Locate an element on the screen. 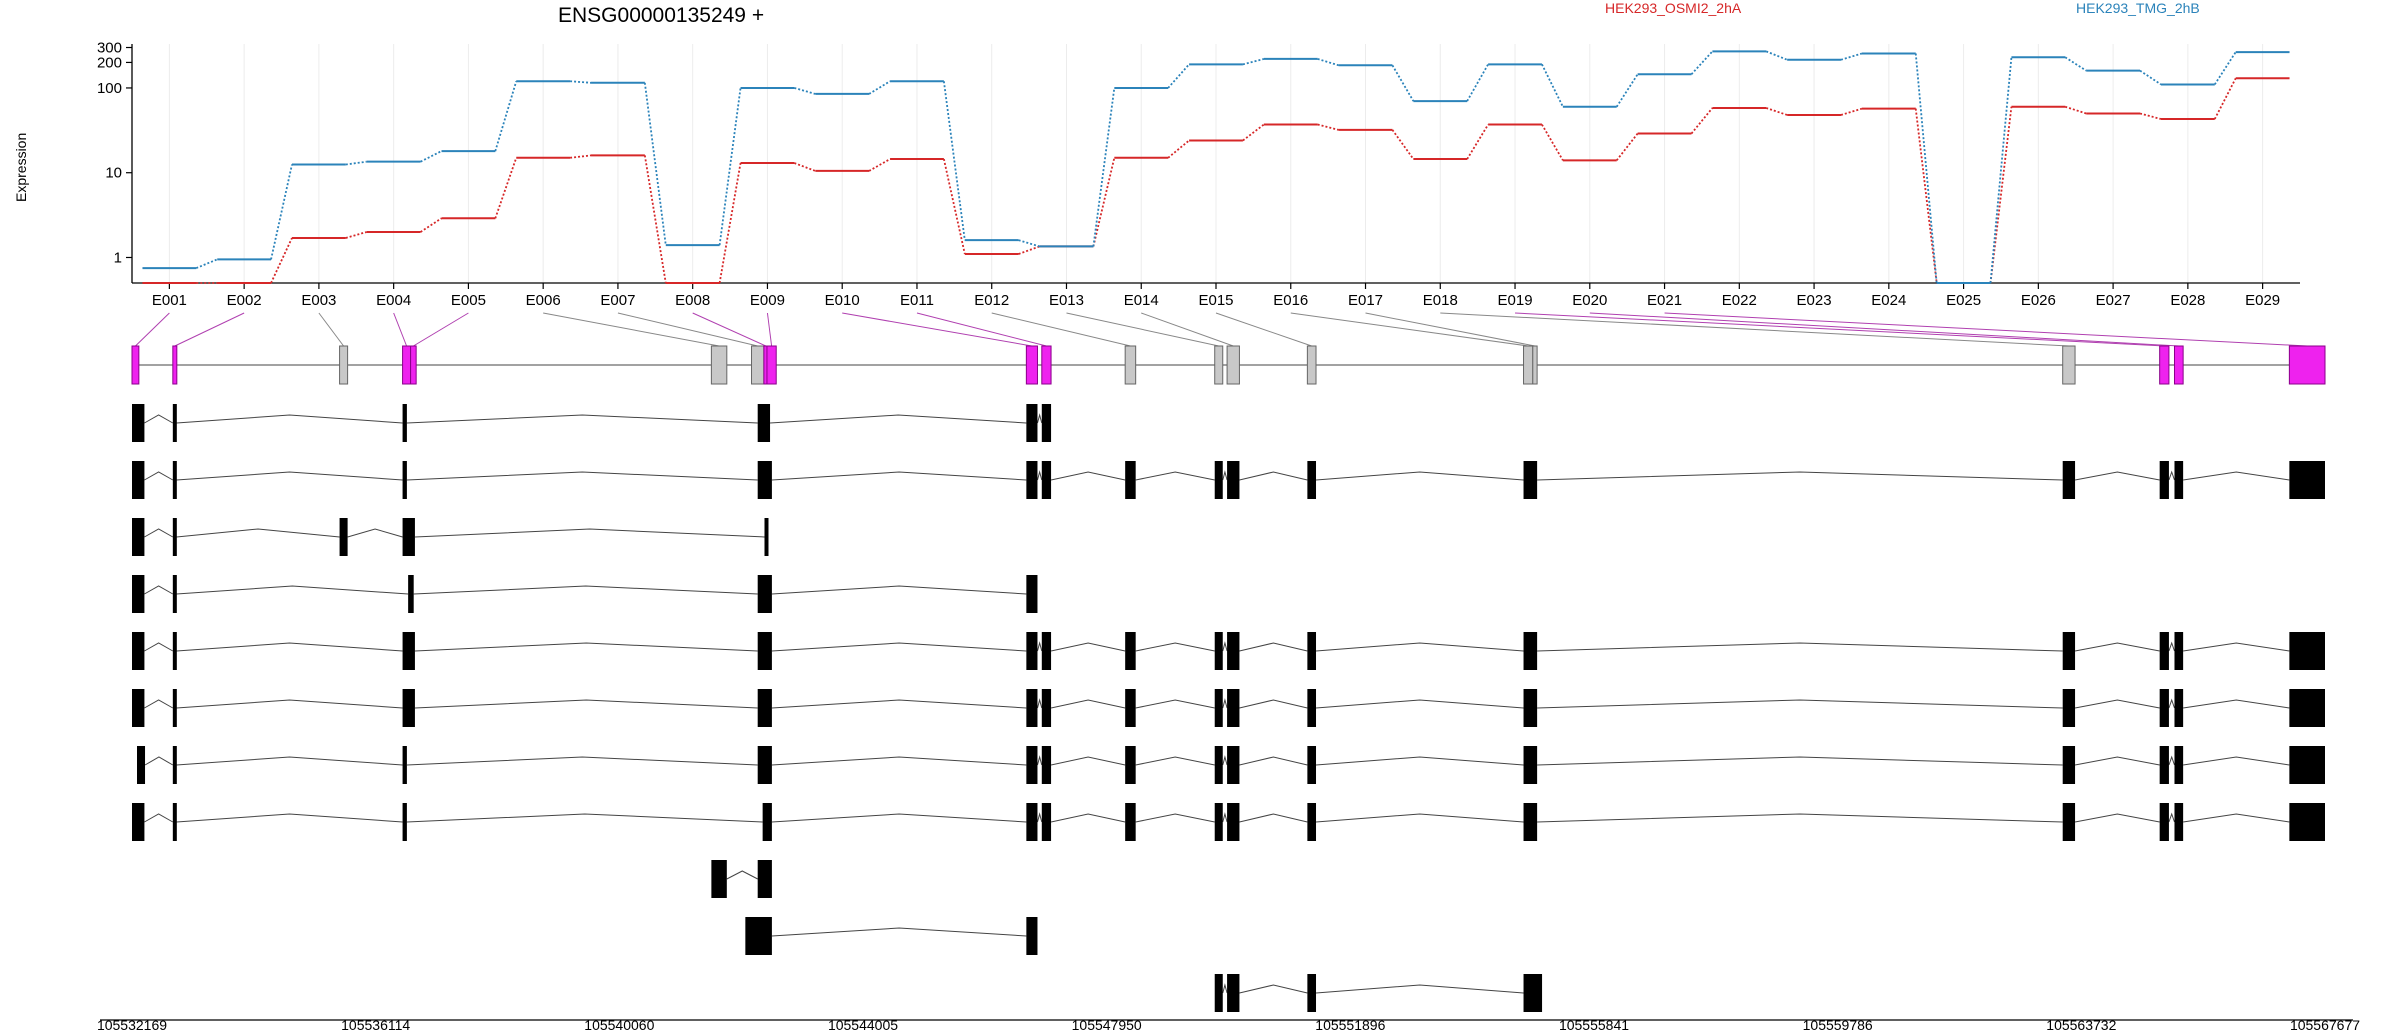 This screenshot has height=1030, width=2400. x-tick-label-E013: E013 is located at coordinates (1066, 300).